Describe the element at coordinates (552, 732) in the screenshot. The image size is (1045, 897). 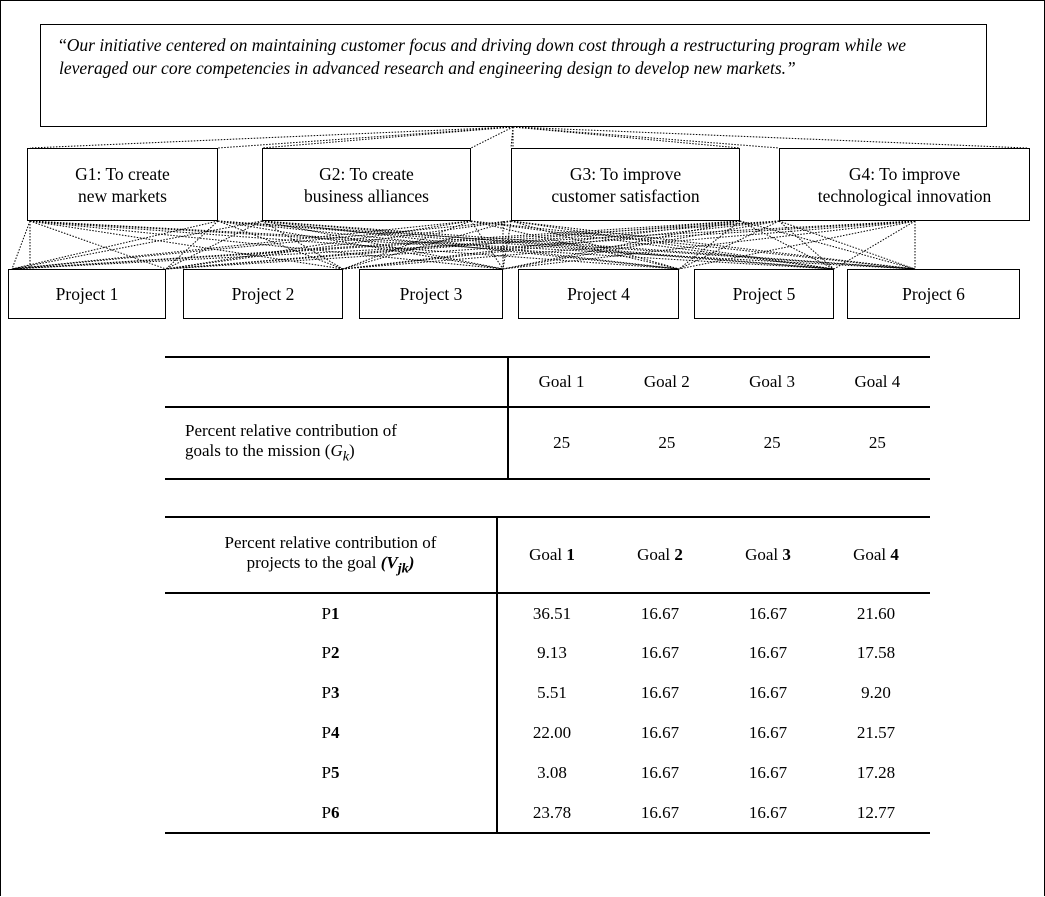
I see `table-cell: 22.00` at that location.